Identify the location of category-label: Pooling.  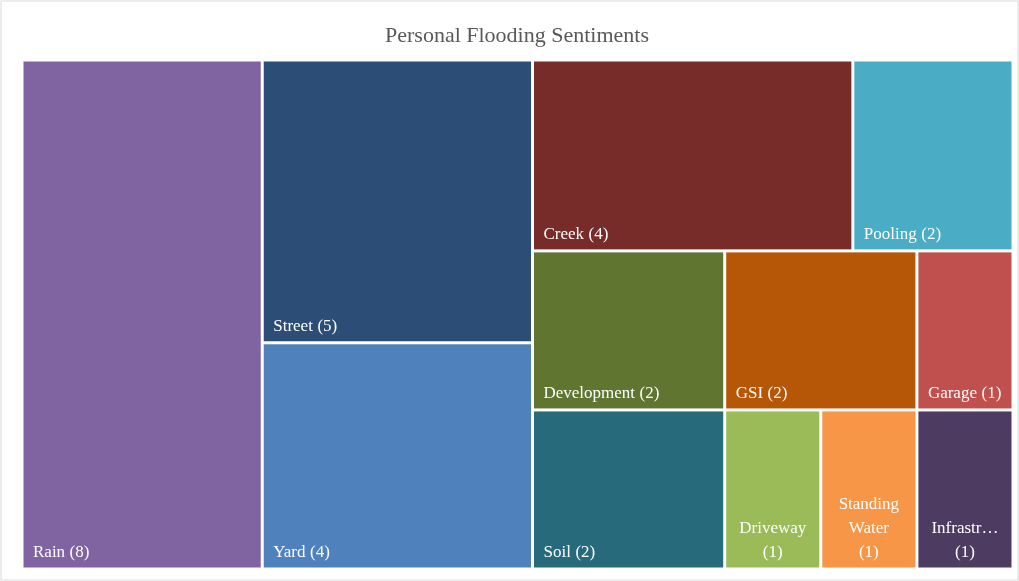
(890, 233).